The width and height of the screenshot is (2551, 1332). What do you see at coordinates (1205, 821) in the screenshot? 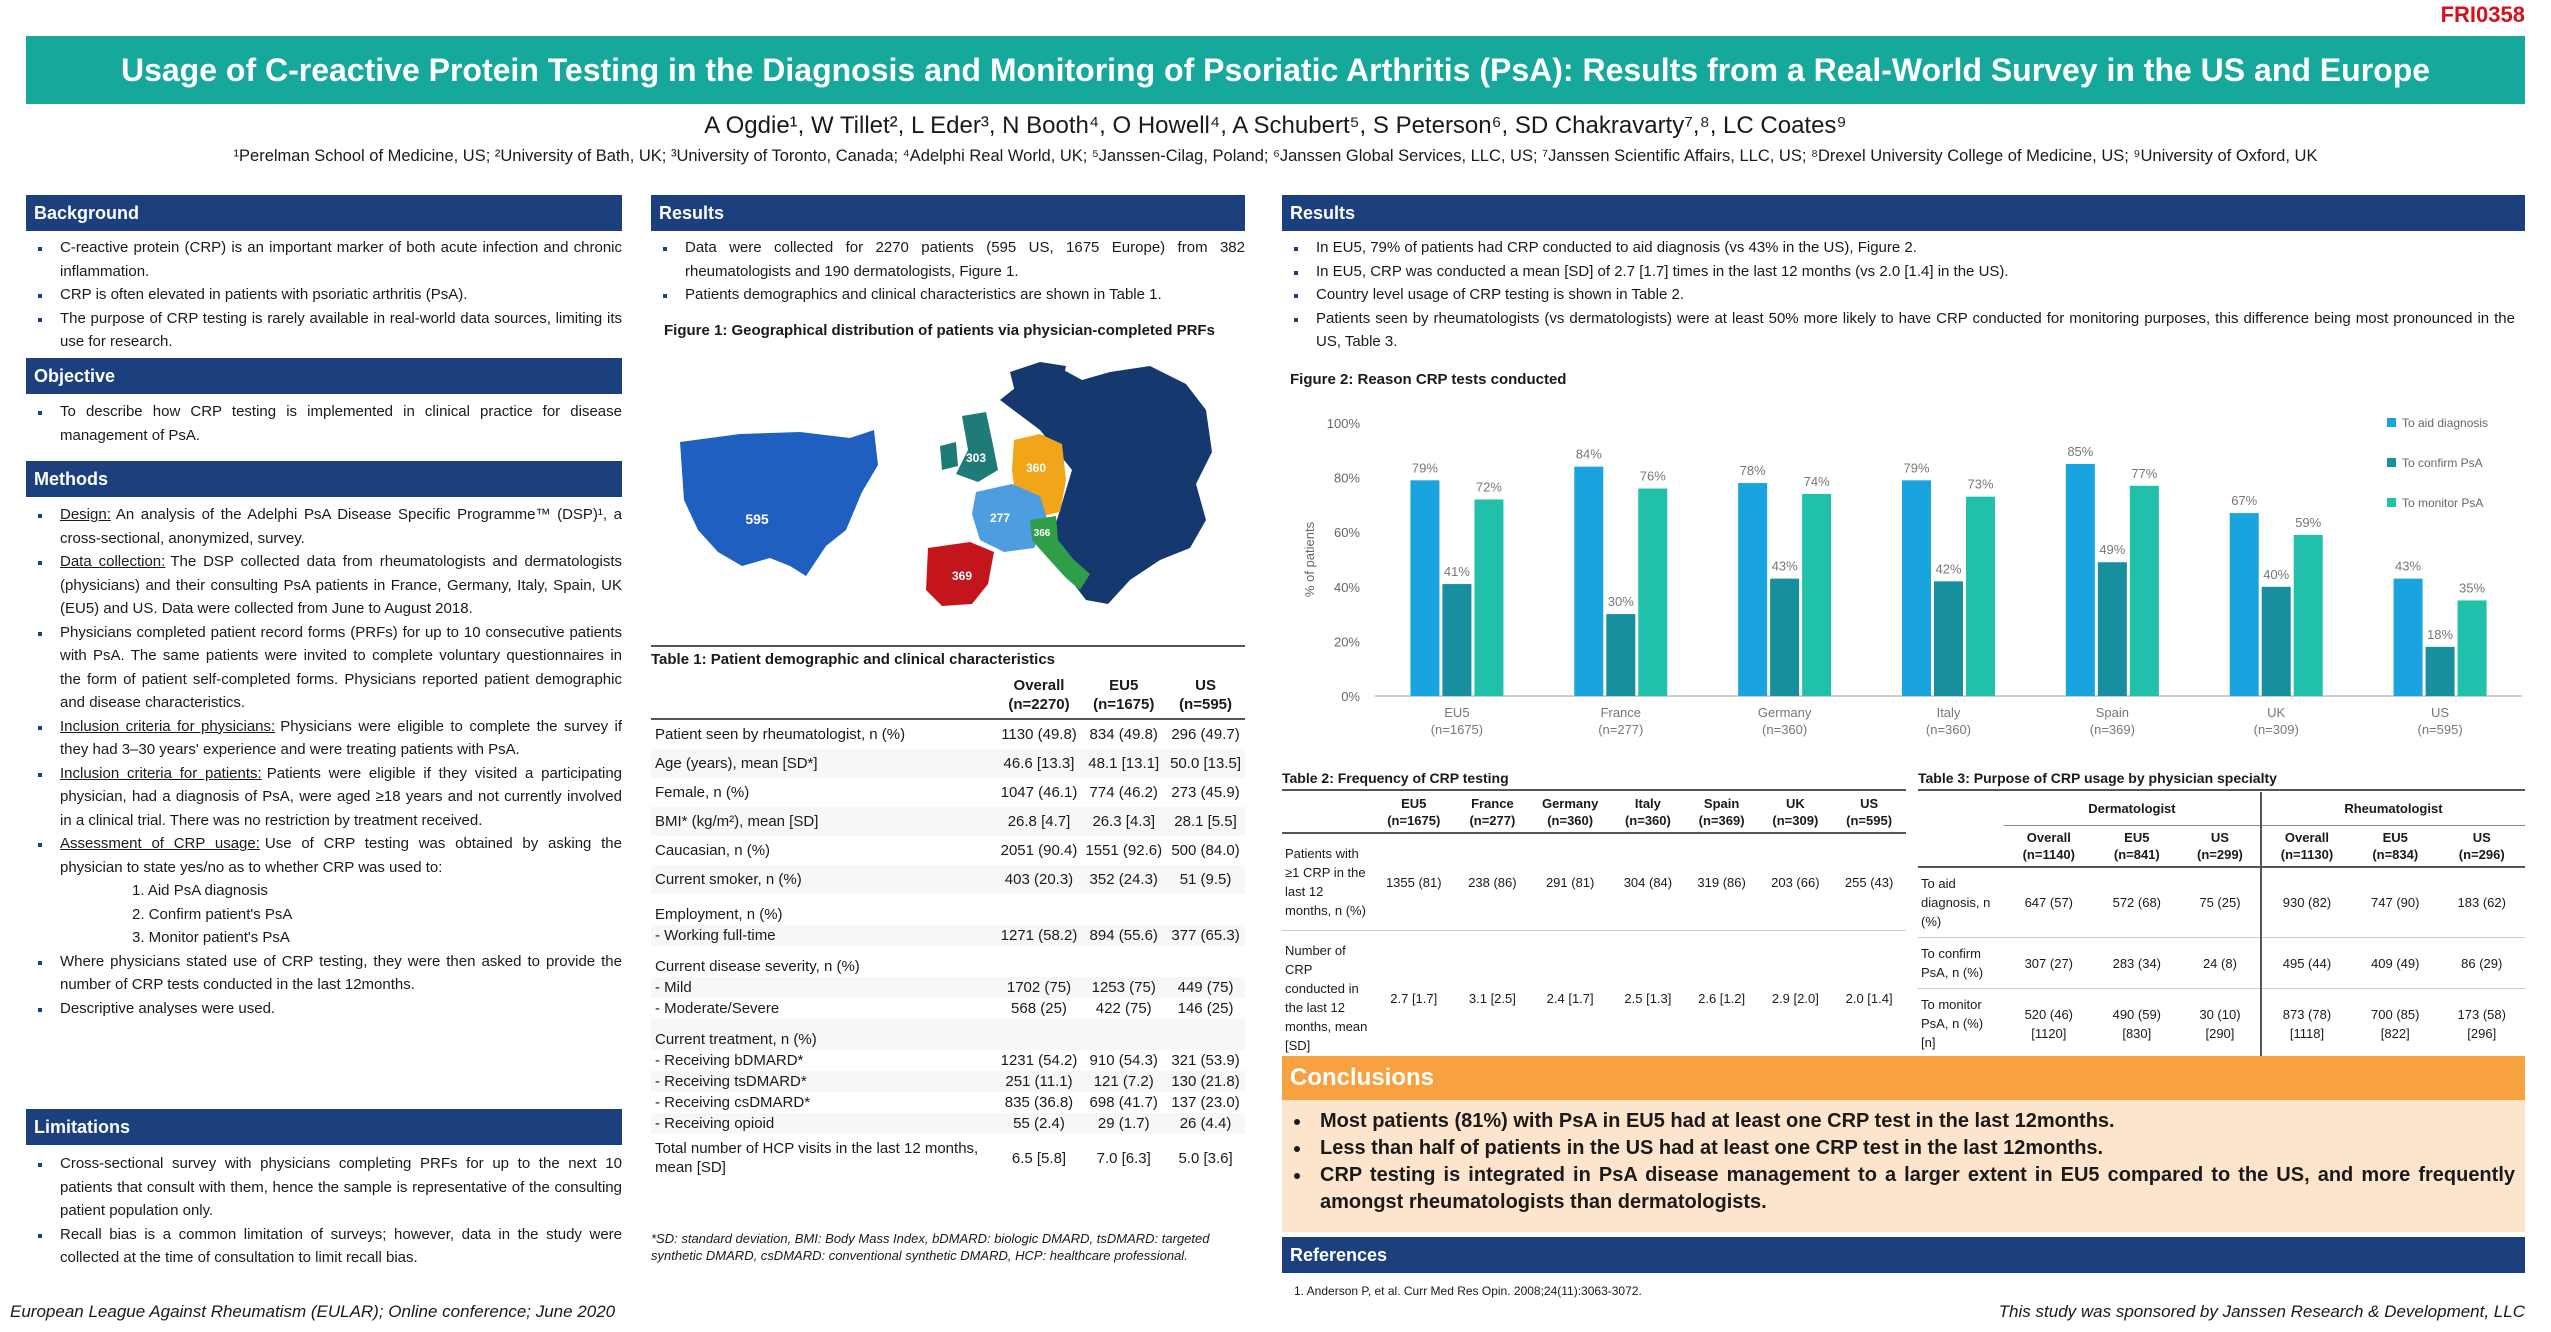
I see `cell: 28.1 [5.5]` at bounding box center [1205, 821].